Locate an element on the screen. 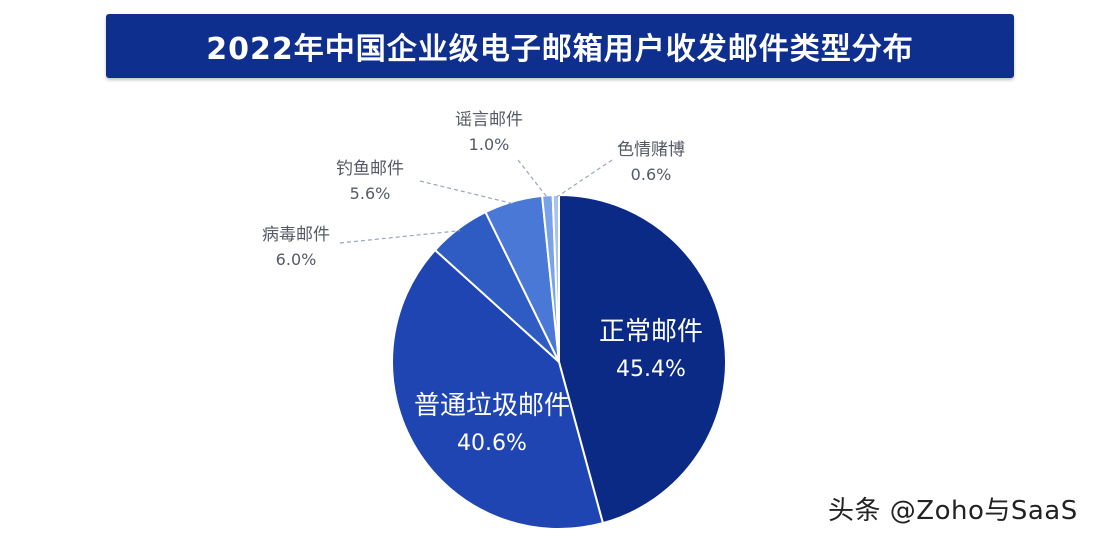  slice-label-1: 普通垃圾邮件 is located at coordinates (492, 406).